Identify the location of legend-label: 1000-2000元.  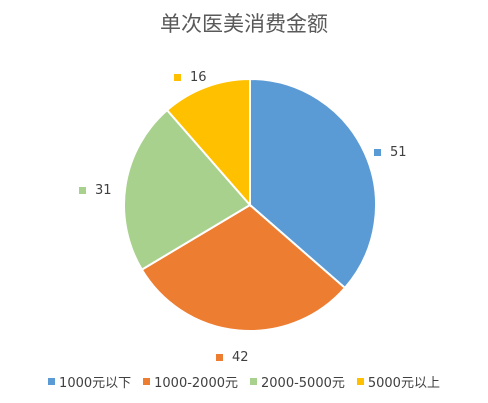
(196, 383).